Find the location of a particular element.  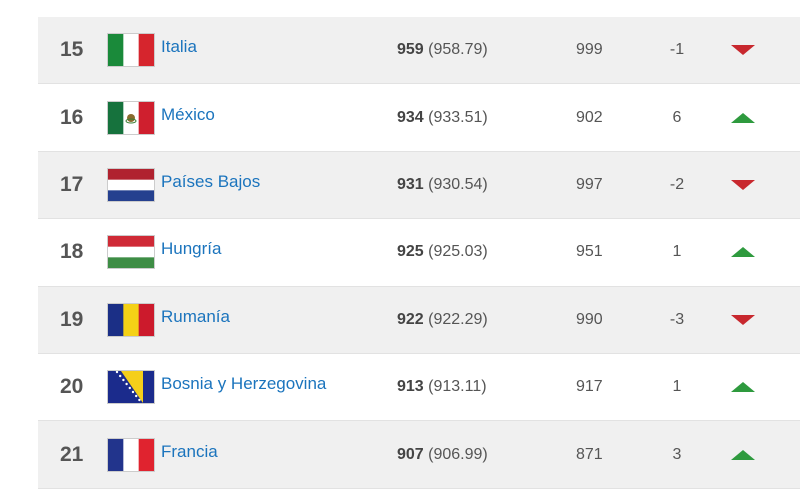

ranking-row: 20 Bosnia y Herzegovina 913 (913.11) 917 1 is located at coordinates (419, 388).